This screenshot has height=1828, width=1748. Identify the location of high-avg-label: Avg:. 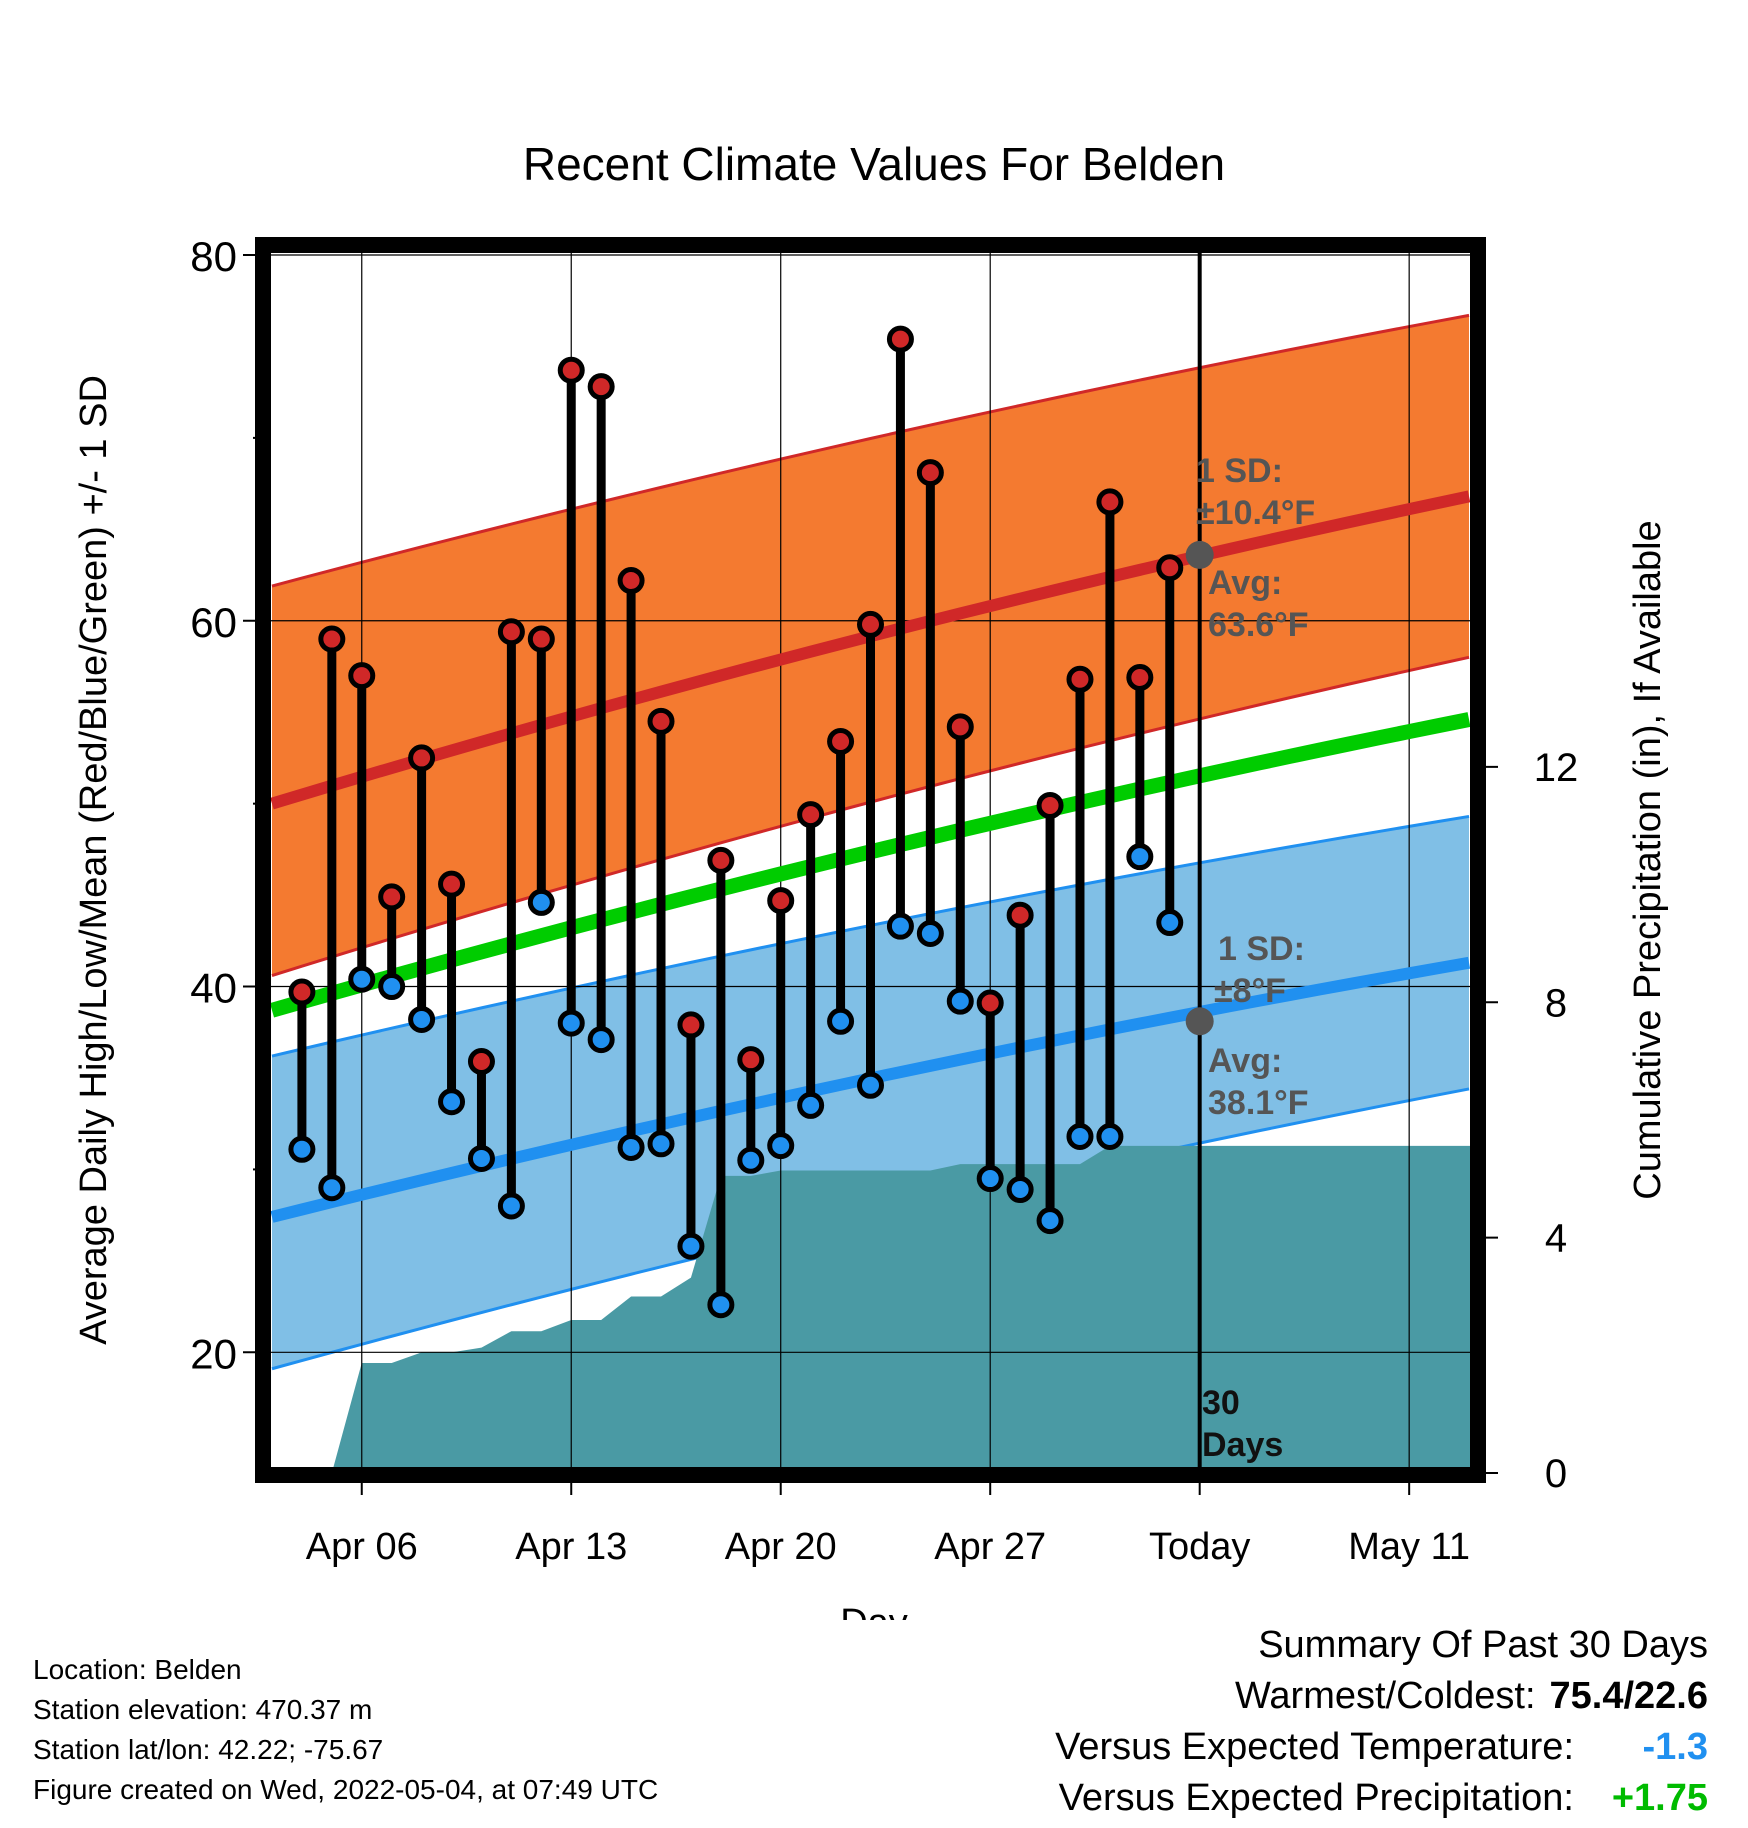
(1245, 583).